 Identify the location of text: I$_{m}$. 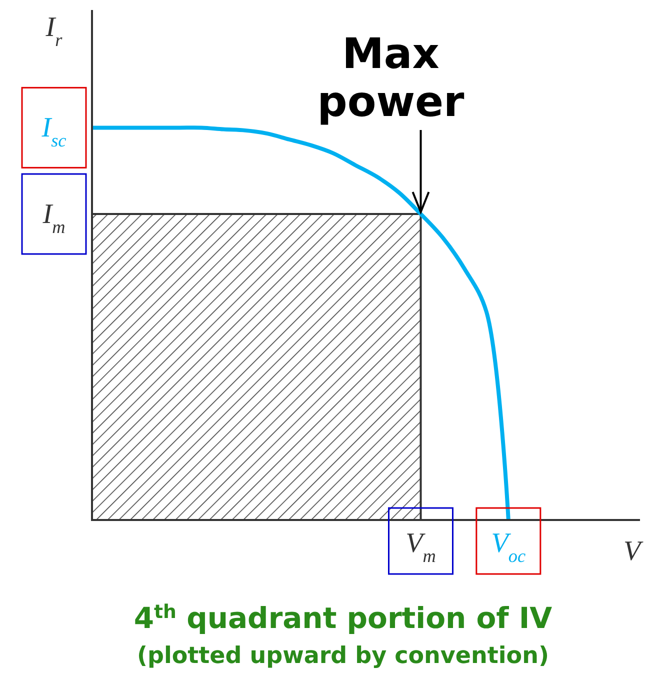
(54, 218).